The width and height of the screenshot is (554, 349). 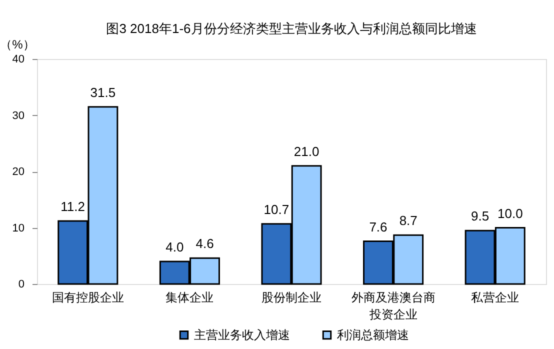 What do you see at coordinates (495, 297) in the screenshot?
I see `x-tick-label: 私营企业` at bounding box center [495, 297].